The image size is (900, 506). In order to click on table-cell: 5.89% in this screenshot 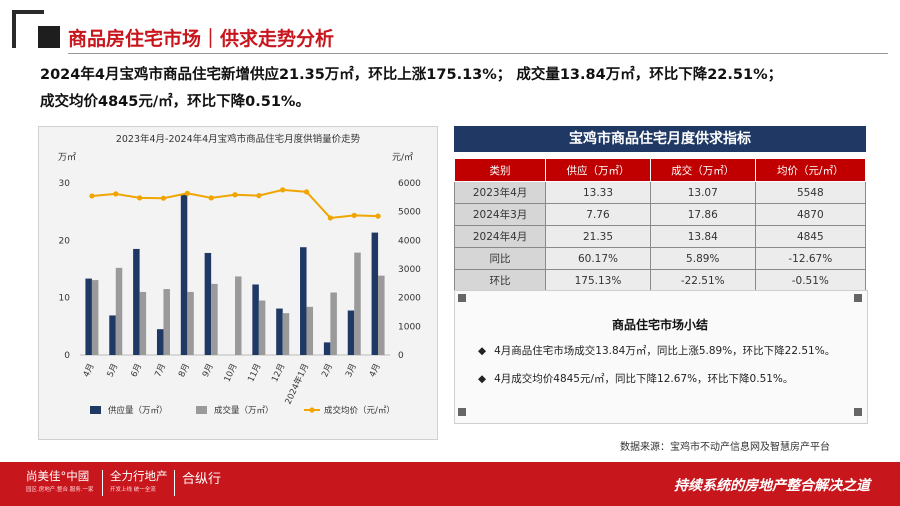, I will do `click(702, 258)`.